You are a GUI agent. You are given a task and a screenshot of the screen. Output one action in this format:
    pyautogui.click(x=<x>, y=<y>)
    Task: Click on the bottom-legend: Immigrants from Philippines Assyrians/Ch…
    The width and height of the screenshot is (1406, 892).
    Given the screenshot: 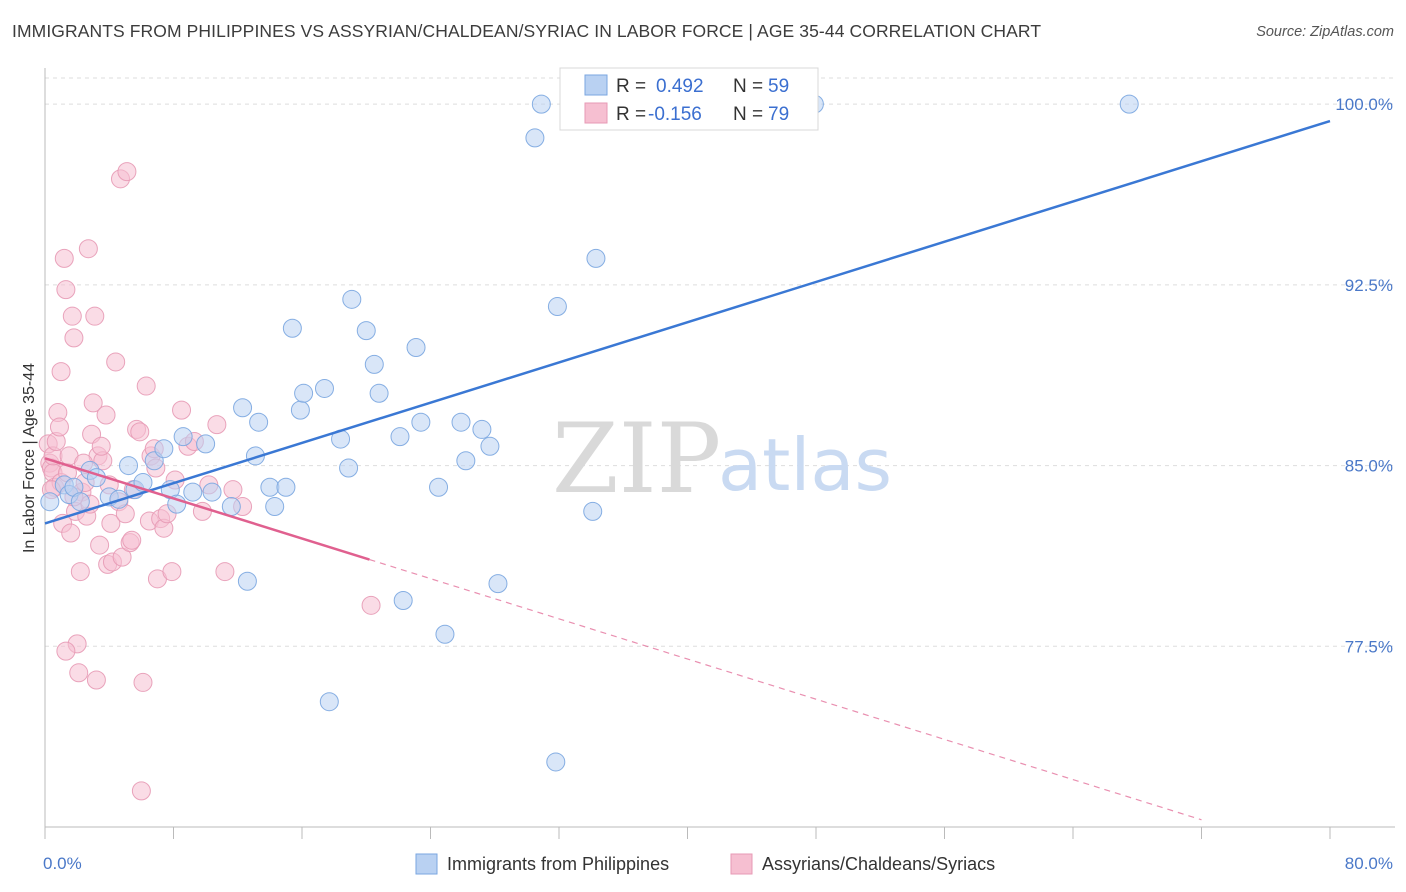 What is the action you would take?
    pyautogui.click(x=705, y=864)
    